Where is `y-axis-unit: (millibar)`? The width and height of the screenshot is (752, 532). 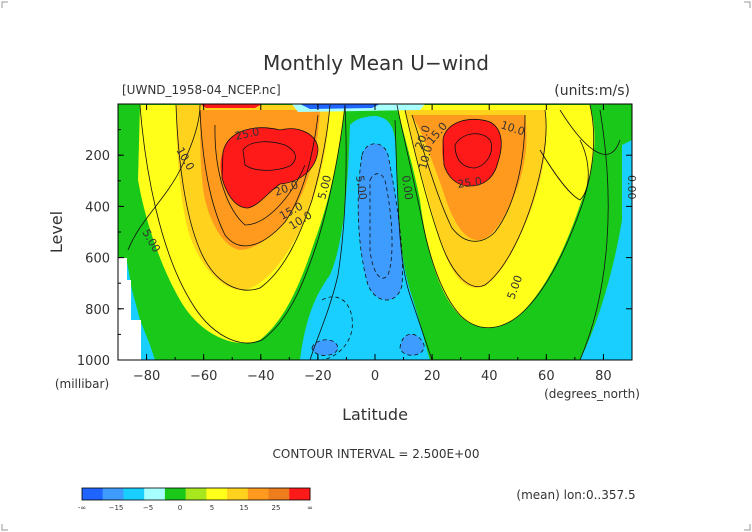 y-axis-unit: (millibar) is located at coordinates (82, 384).